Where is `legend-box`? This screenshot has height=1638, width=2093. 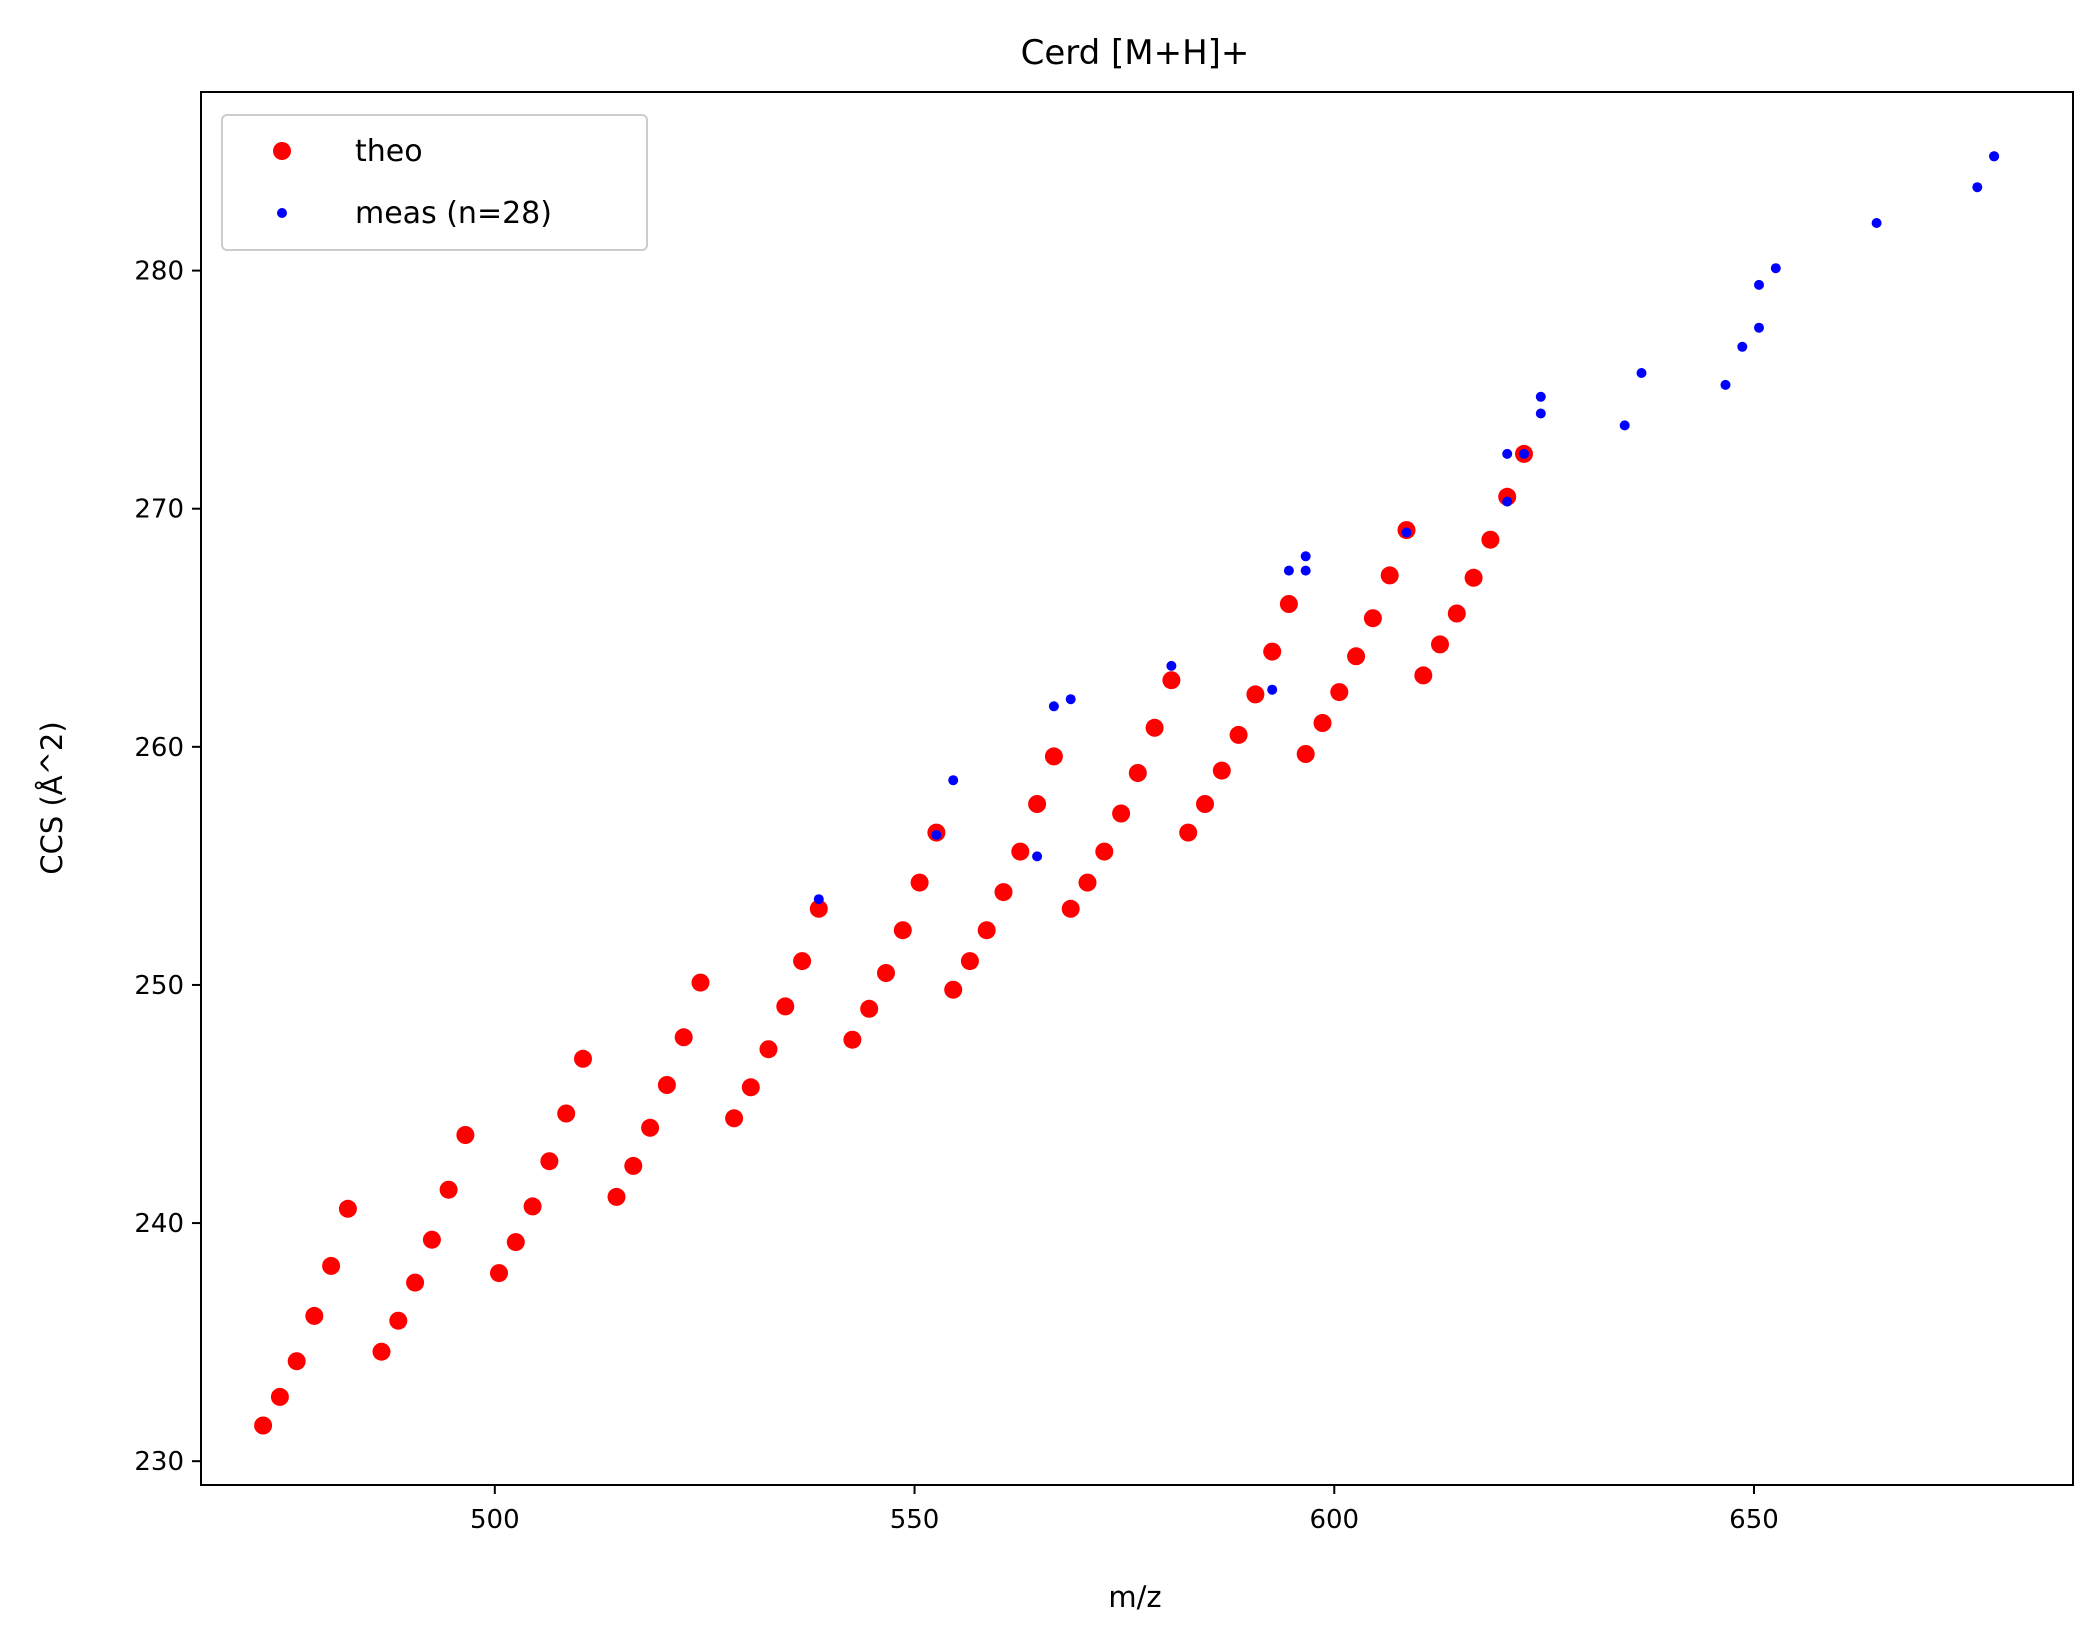
legend-box is located at coordinates (434, 182).